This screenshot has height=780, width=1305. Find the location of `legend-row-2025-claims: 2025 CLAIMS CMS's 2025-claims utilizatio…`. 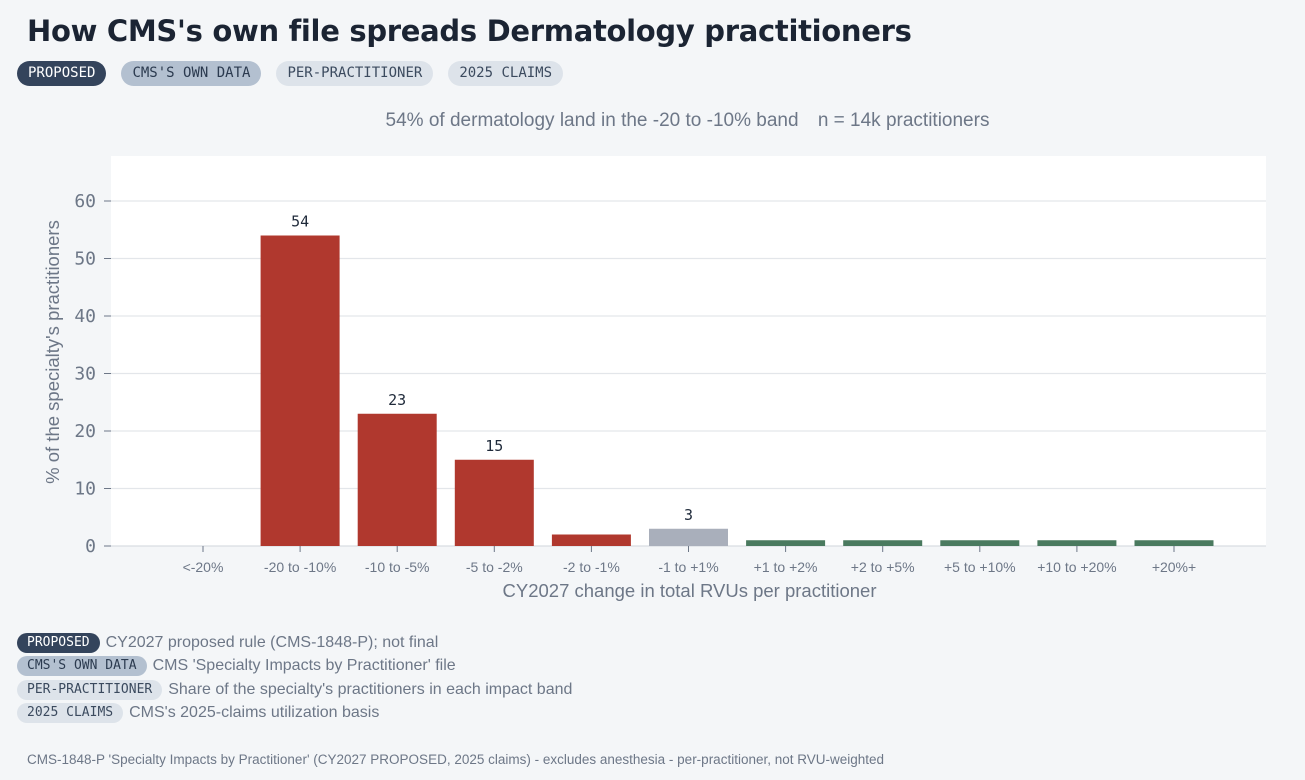

legend-row-2025-claims: 2025 CLAIMS CMS's 2025-claims utilizatio… is located at coordinates (294, 714).